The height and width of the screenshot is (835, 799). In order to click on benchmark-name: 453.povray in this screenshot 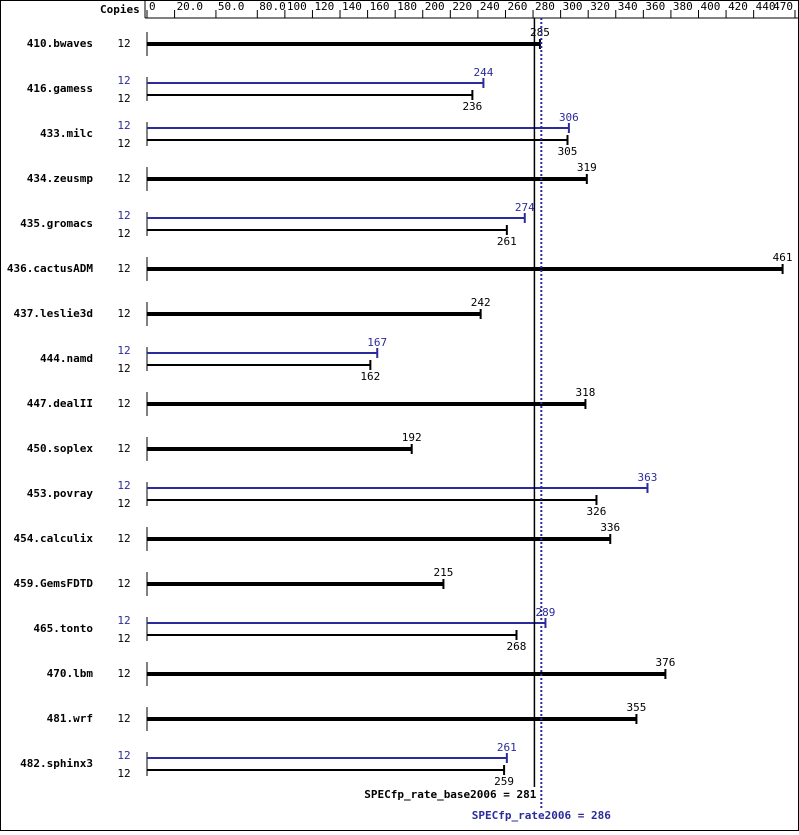, I will do `click(60, 493)`.